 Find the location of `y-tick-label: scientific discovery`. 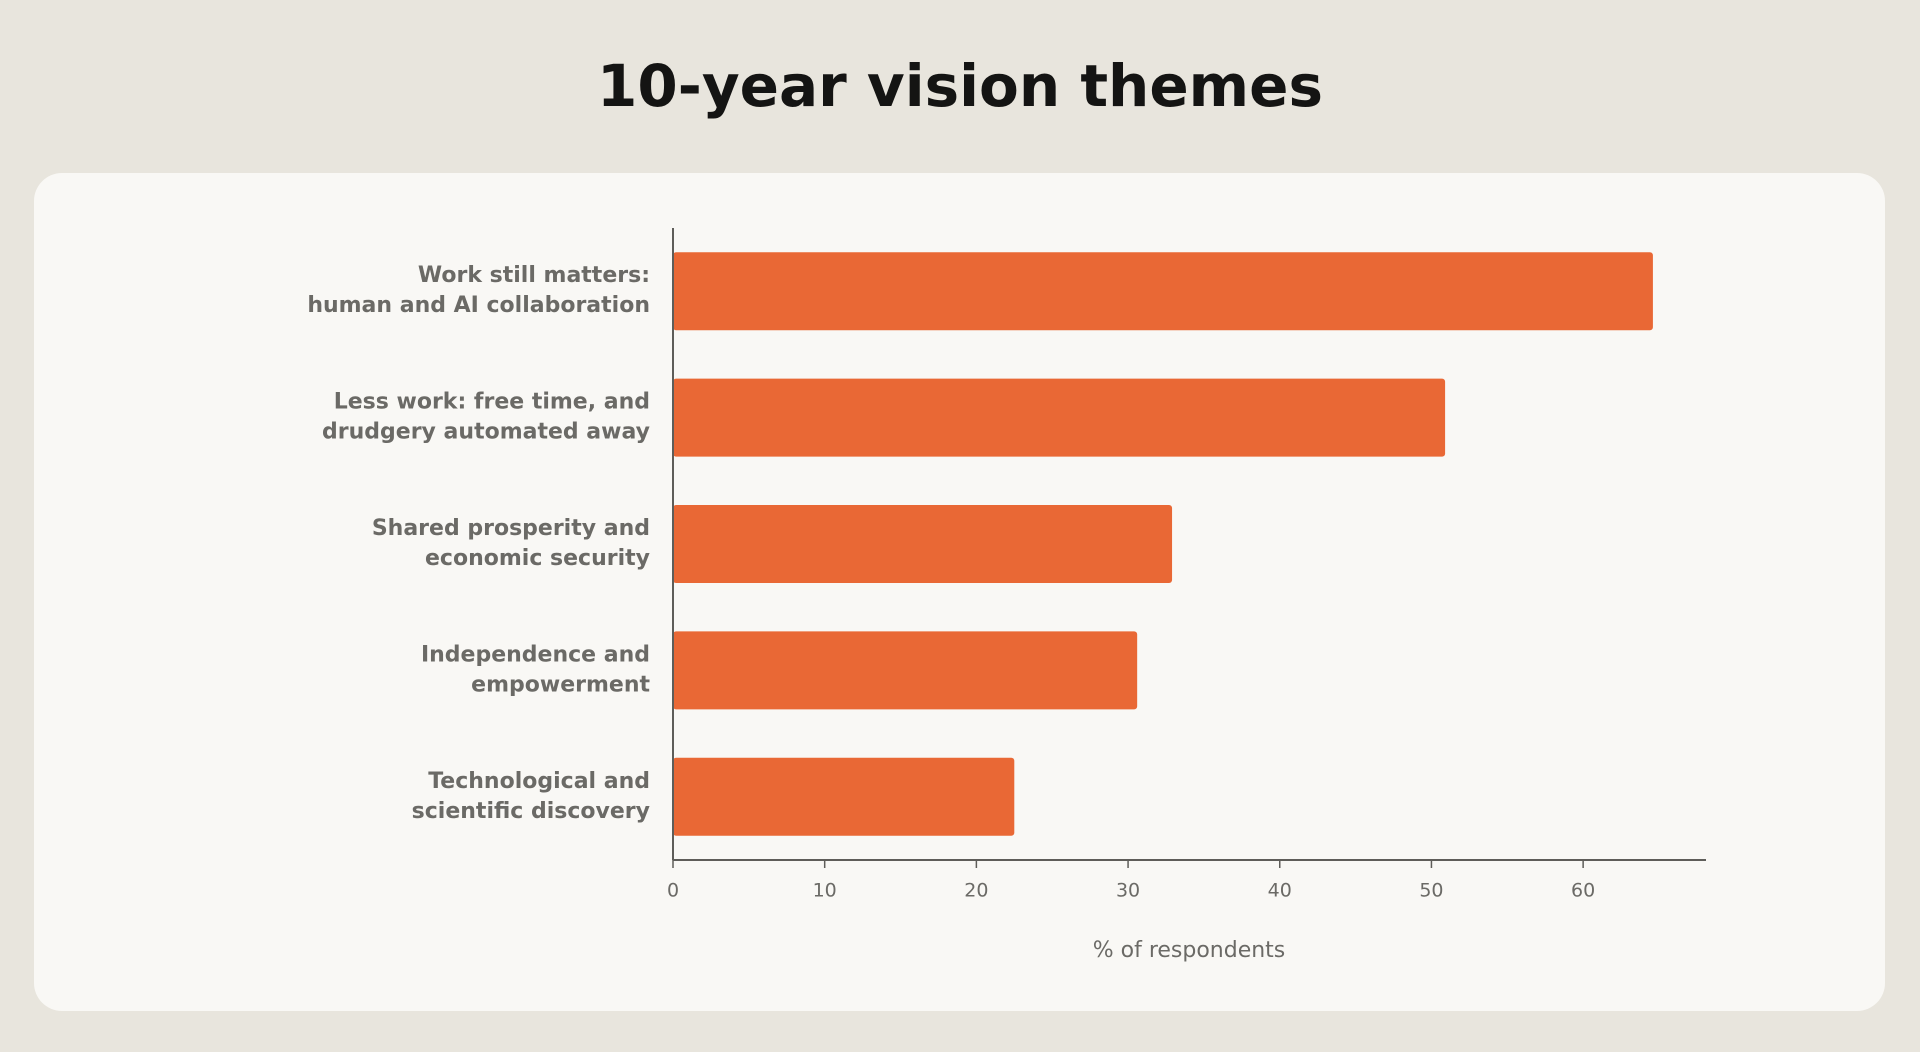

y-tick-label: scientific discovery is located at coordinates (531, 811).